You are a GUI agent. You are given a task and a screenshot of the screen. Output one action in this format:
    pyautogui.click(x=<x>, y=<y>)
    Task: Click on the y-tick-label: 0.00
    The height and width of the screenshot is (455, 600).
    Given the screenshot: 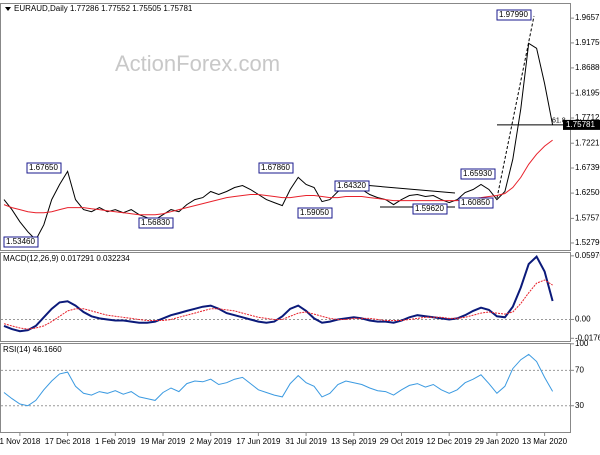 What is the action you would take?
    pyautogui.click(x=583, y=319)
    